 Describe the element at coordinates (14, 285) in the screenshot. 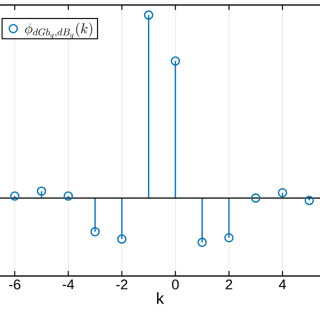

I see `x-tick-label: -6` at that location.